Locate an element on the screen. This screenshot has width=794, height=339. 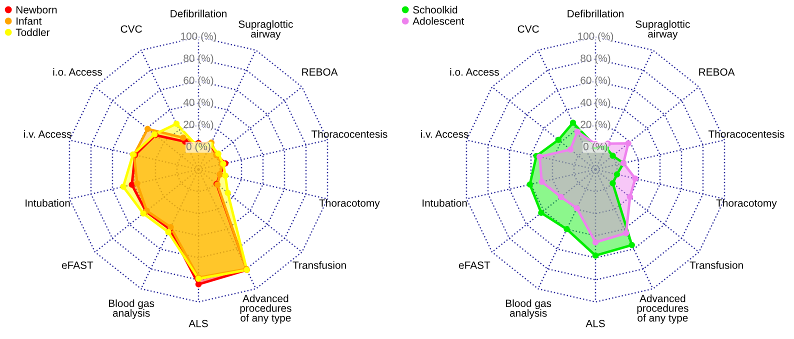
legend-label: Schoolkid is located at coordinates (435, 10).